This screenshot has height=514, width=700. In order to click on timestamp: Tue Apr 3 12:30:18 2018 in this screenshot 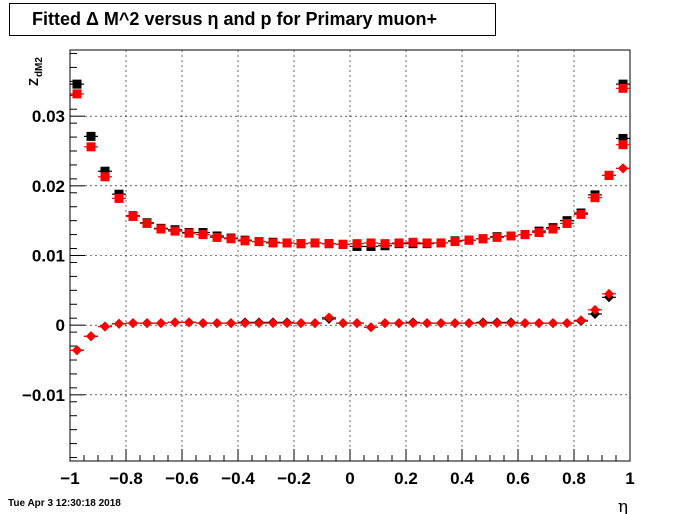, I will do `click(64, 503)`.